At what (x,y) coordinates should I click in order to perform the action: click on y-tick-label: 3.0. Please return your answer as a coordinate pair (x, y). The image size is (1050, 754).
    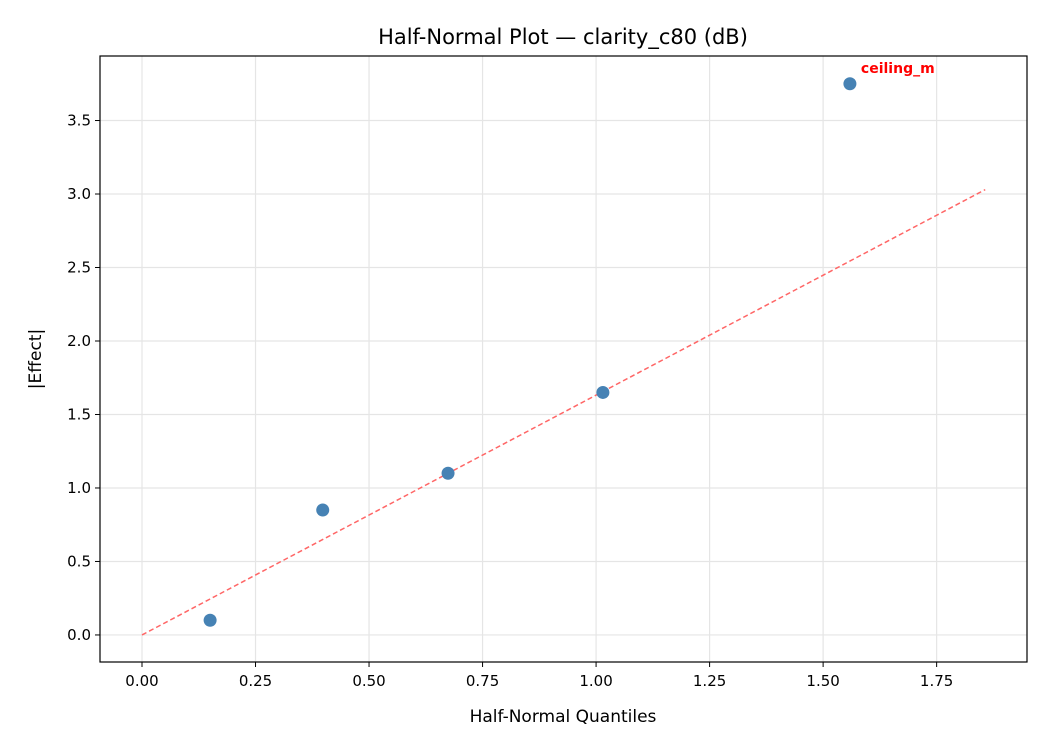
    Looking at the image, I should click on (79, 194).